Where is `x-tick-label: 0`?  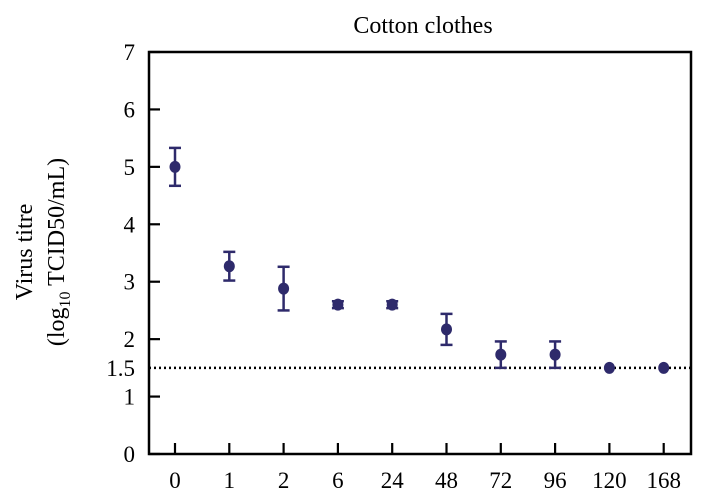 x-tick-label: 0 is located at coordinates (175, 480).